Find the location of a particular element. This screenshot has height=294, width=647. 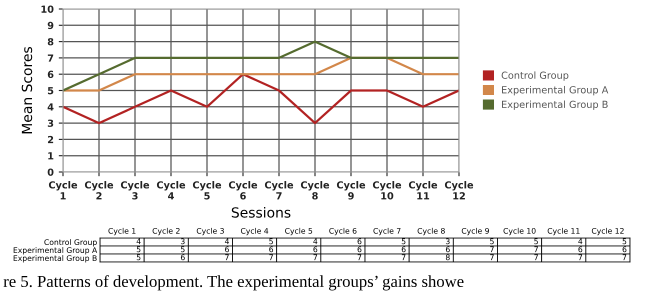

x-tick-label: Cycle 6 is located at coordinates (243, 190).